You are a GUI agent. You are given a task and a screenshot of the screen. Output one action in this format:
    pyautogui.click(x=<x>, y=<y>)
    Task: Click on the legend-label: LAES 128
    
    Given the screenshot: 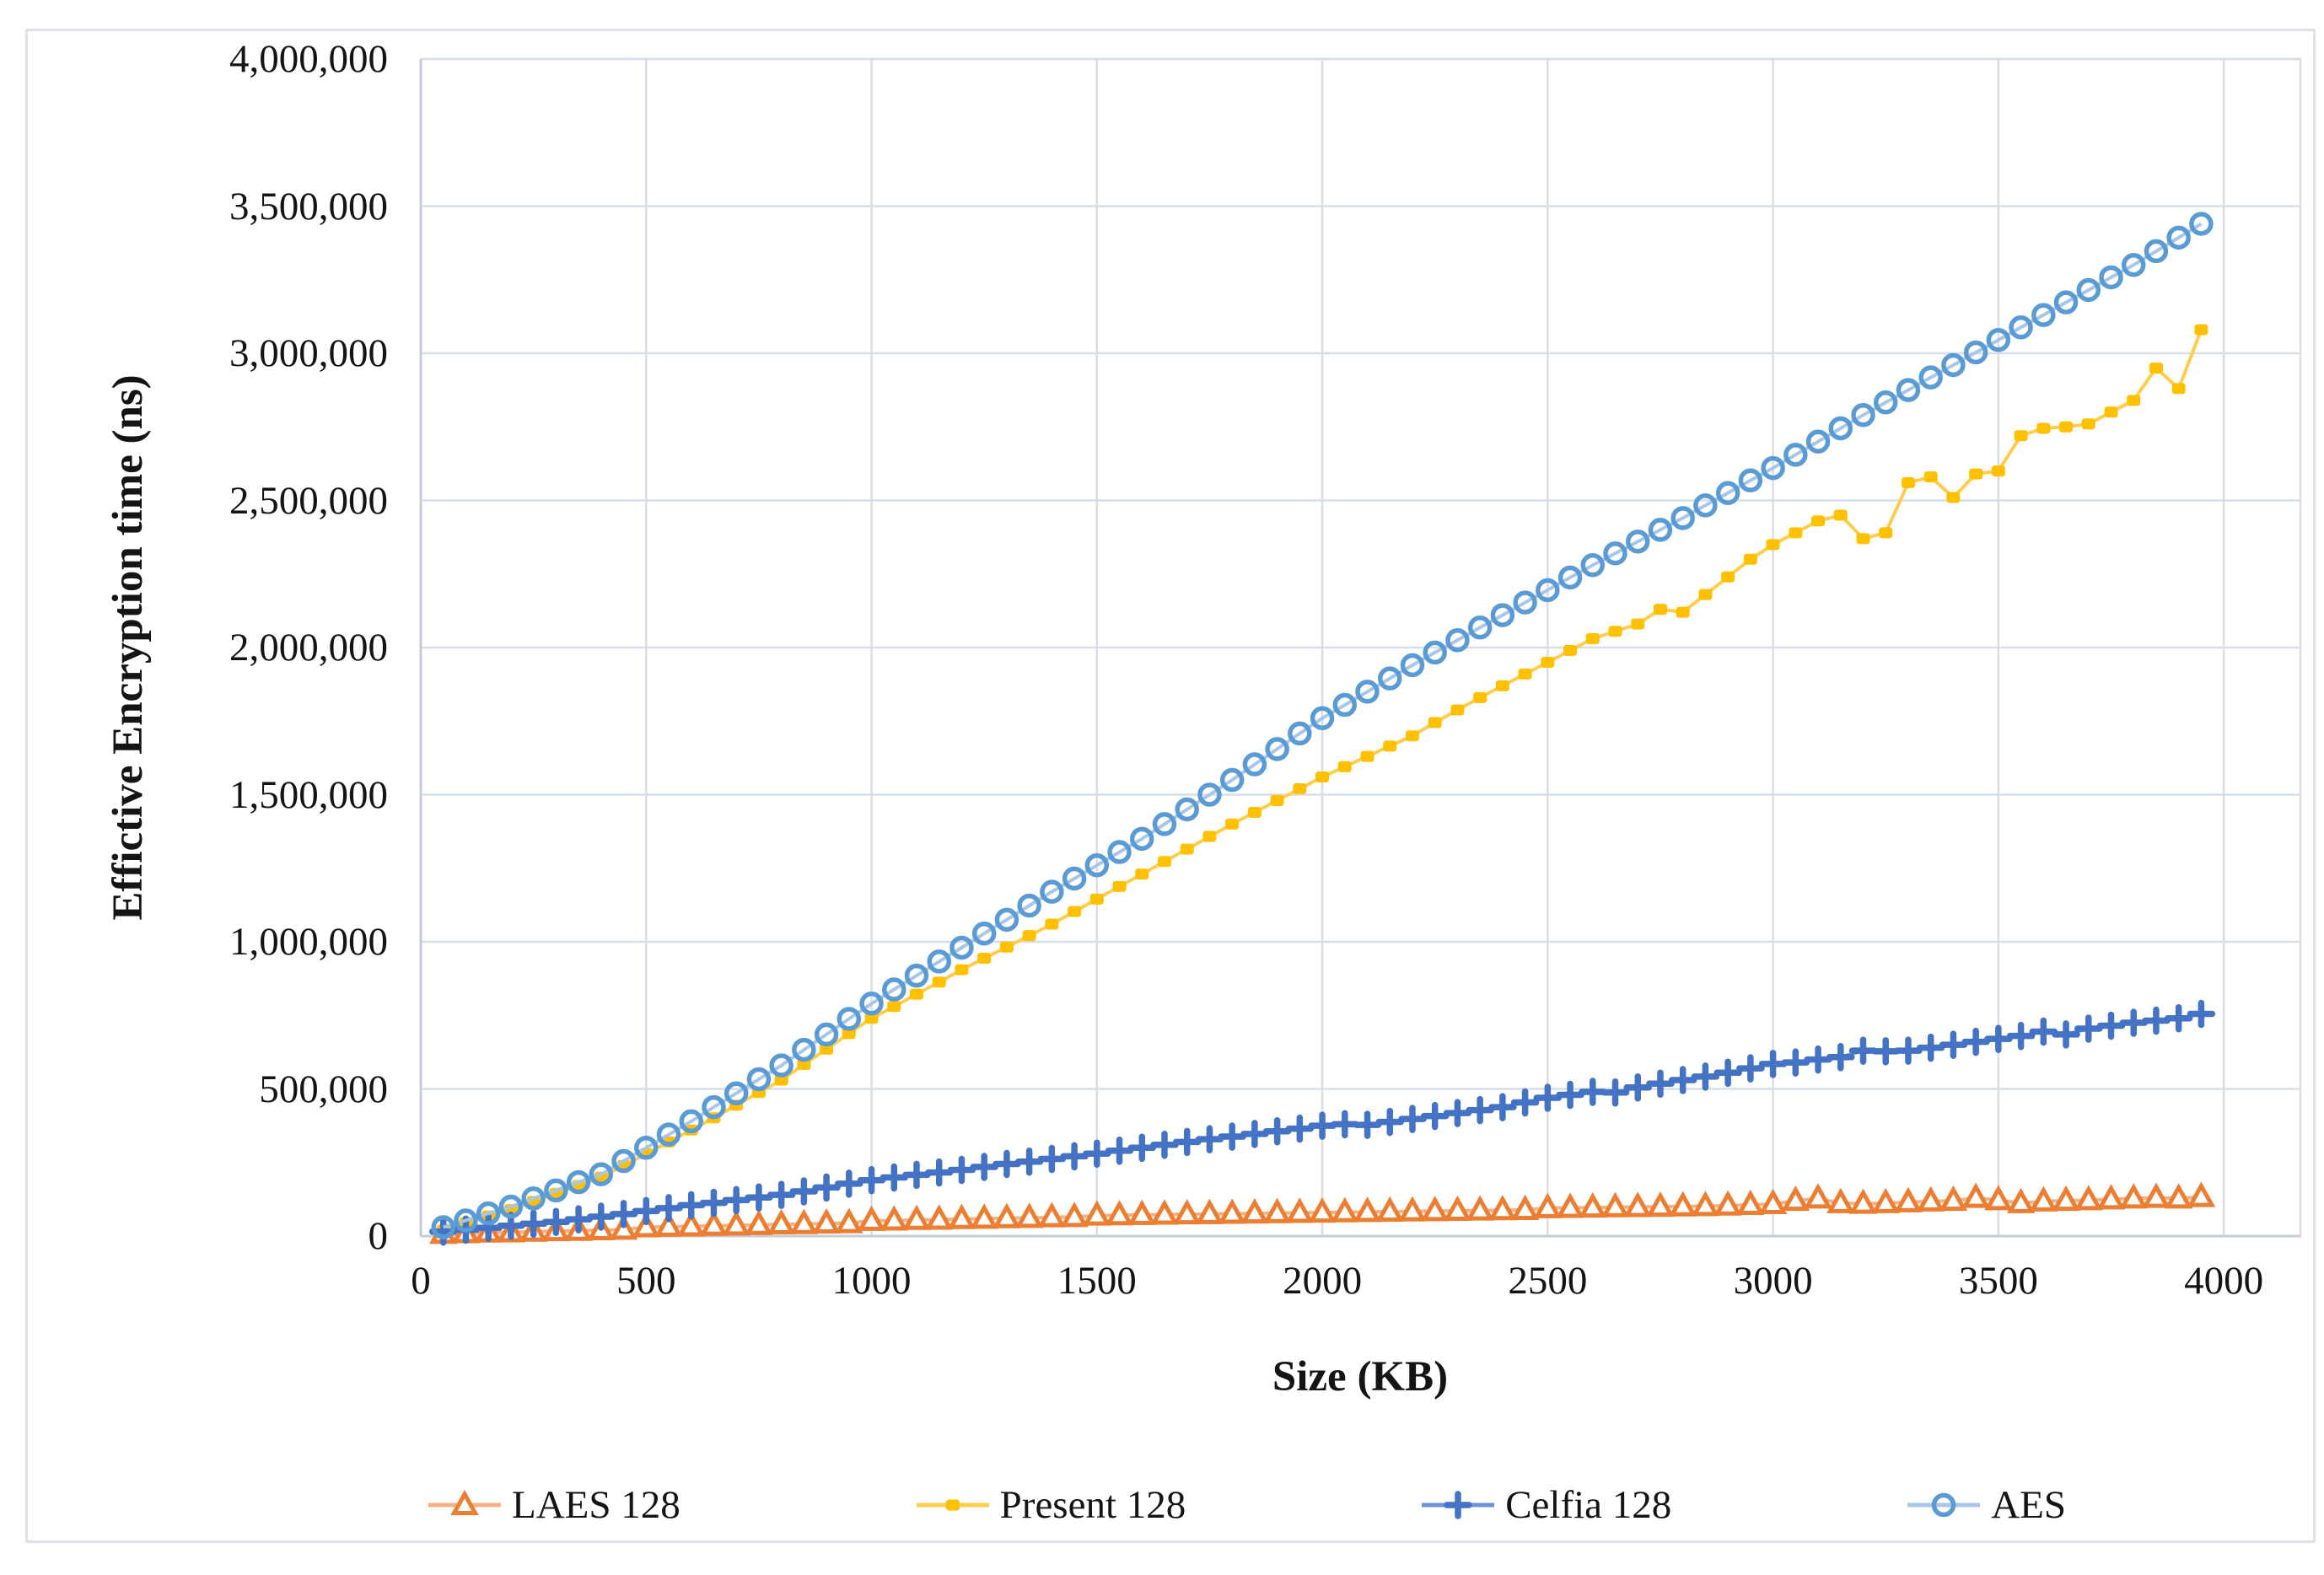 What is the action you would take?
    pyautogui.click(x=596, y=1505)
    